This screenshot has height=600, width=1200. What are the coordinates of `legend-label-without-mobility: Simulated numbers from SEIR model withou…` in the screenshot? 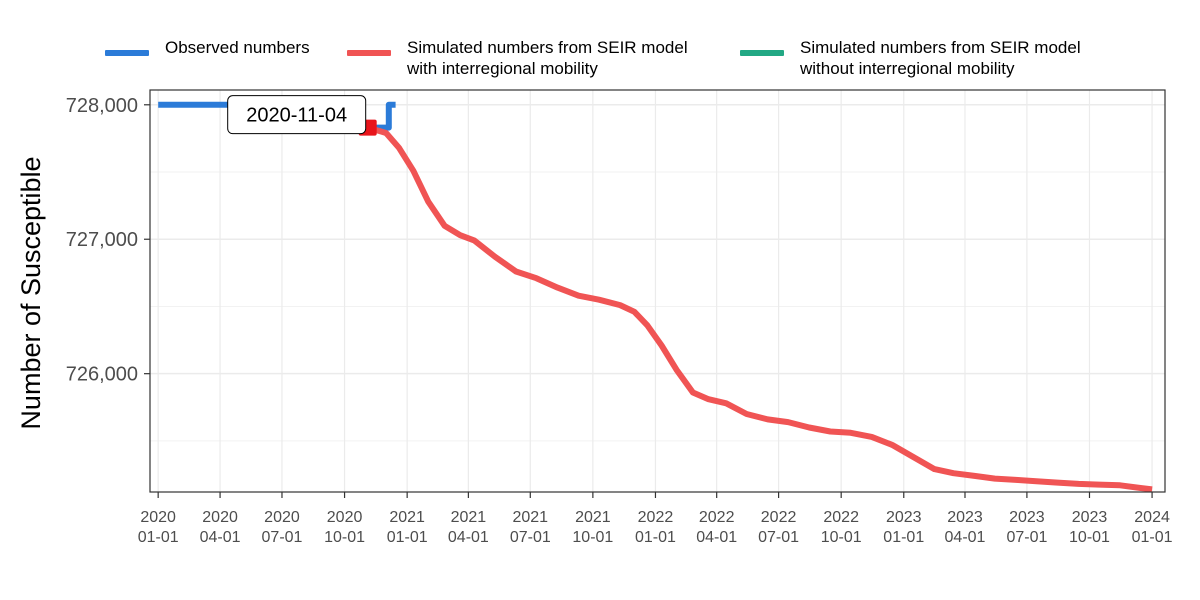 It's located at (940, 58).